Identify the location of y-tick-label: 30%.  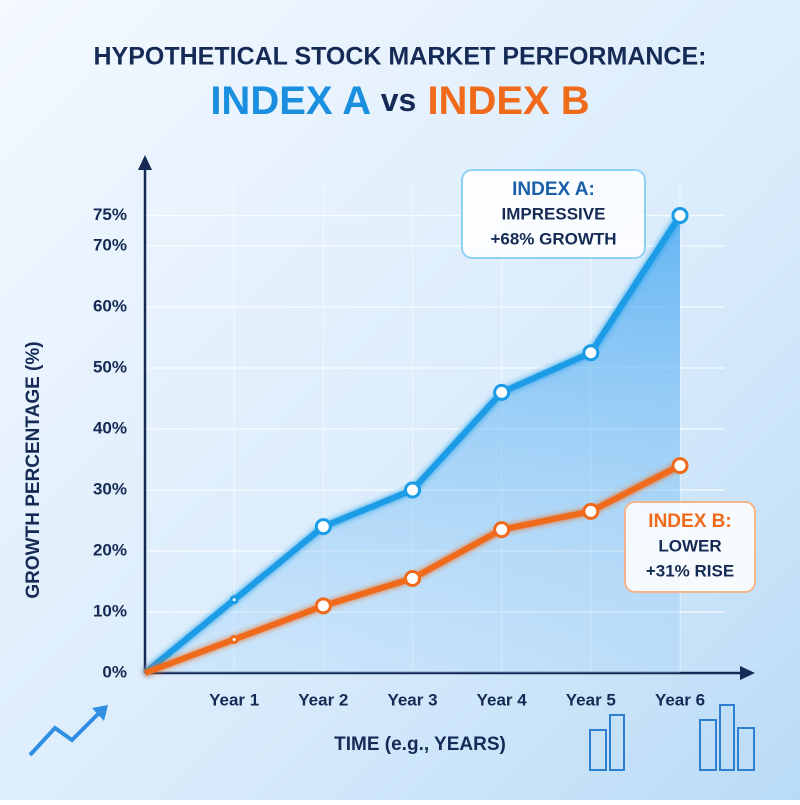
(110, 488).